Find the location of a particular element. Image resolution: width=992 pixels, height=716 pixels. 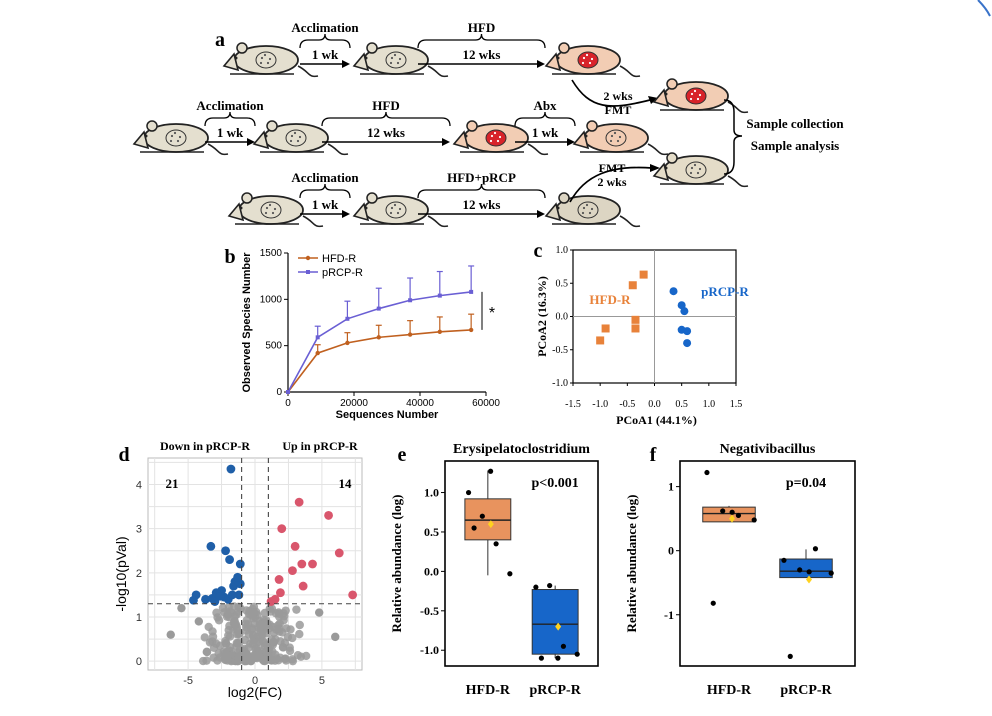

plot-frame is located at coordinates (521, 563).